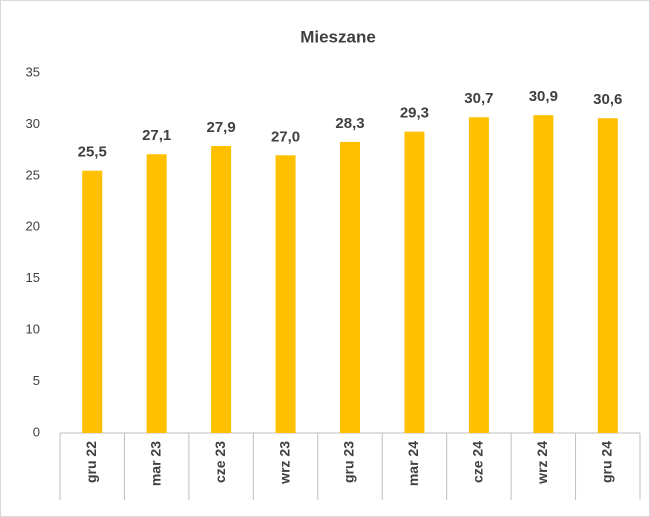 The image size is (650, 517). What do you see at coordinates (33, 174) in the screenshot?
I see `y-tick-label: 25` at bounding box center [33, 174].